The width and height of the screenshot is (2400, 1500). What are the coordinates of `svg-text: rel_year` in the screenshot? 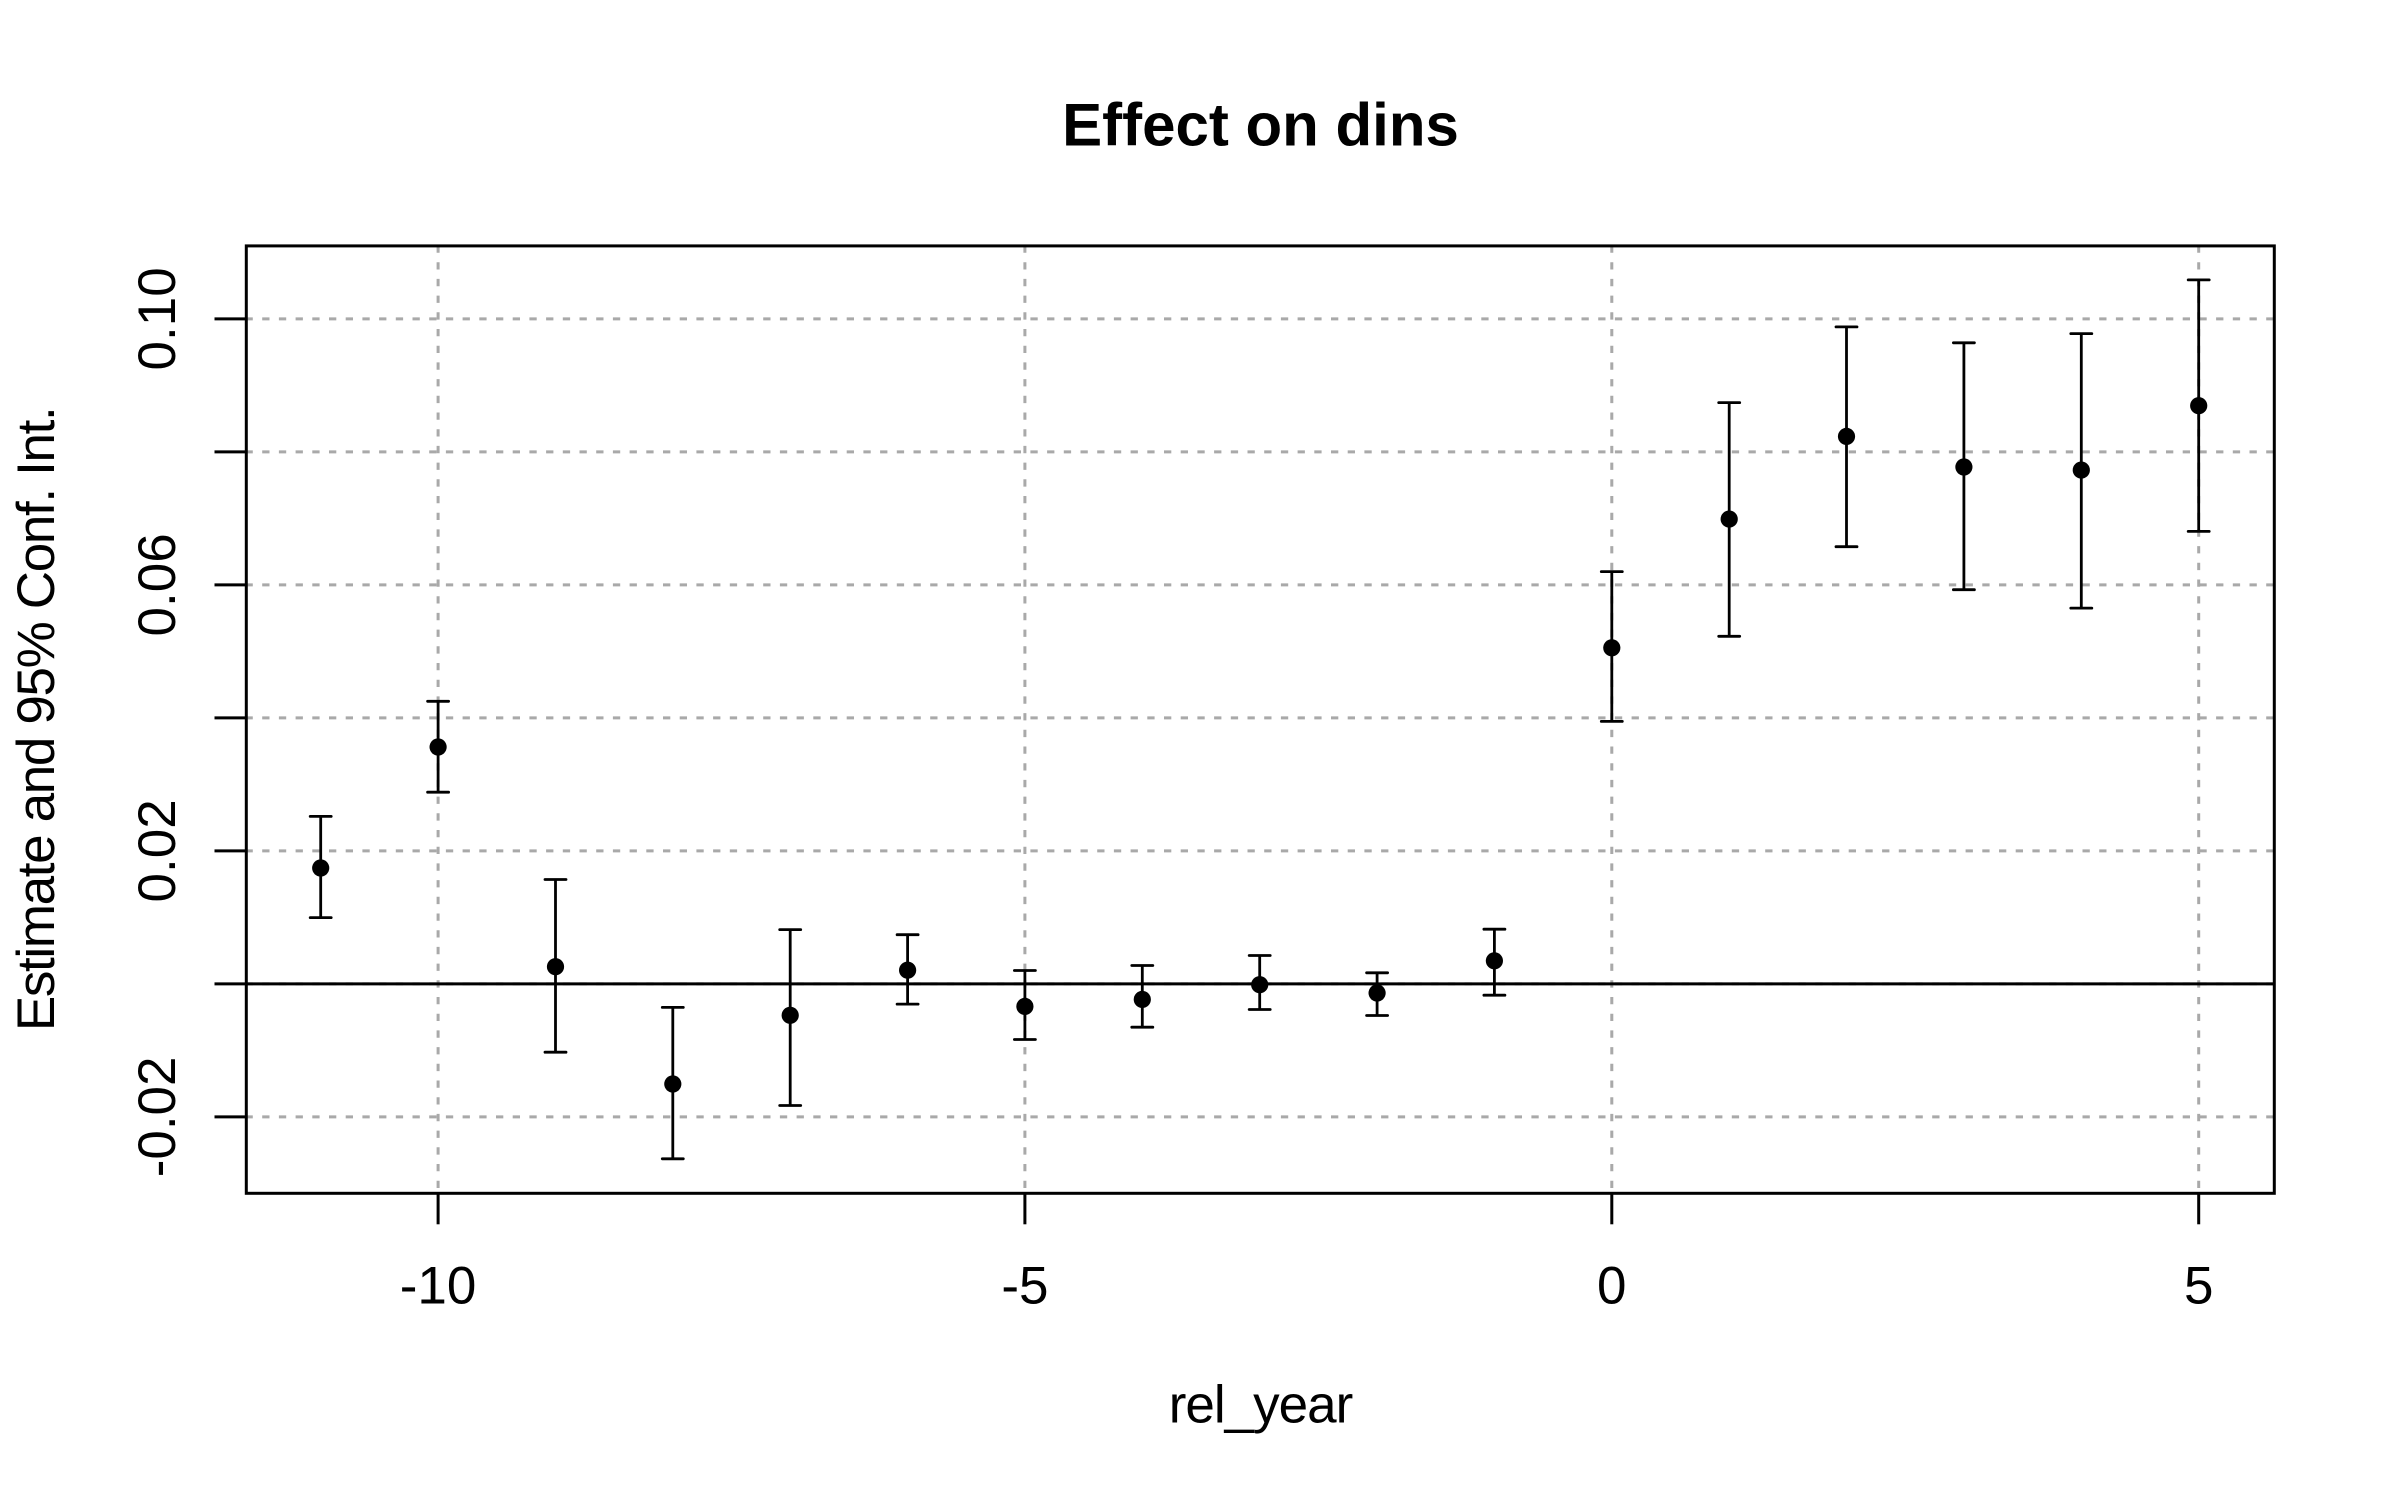 It's located at (1261, 1405).